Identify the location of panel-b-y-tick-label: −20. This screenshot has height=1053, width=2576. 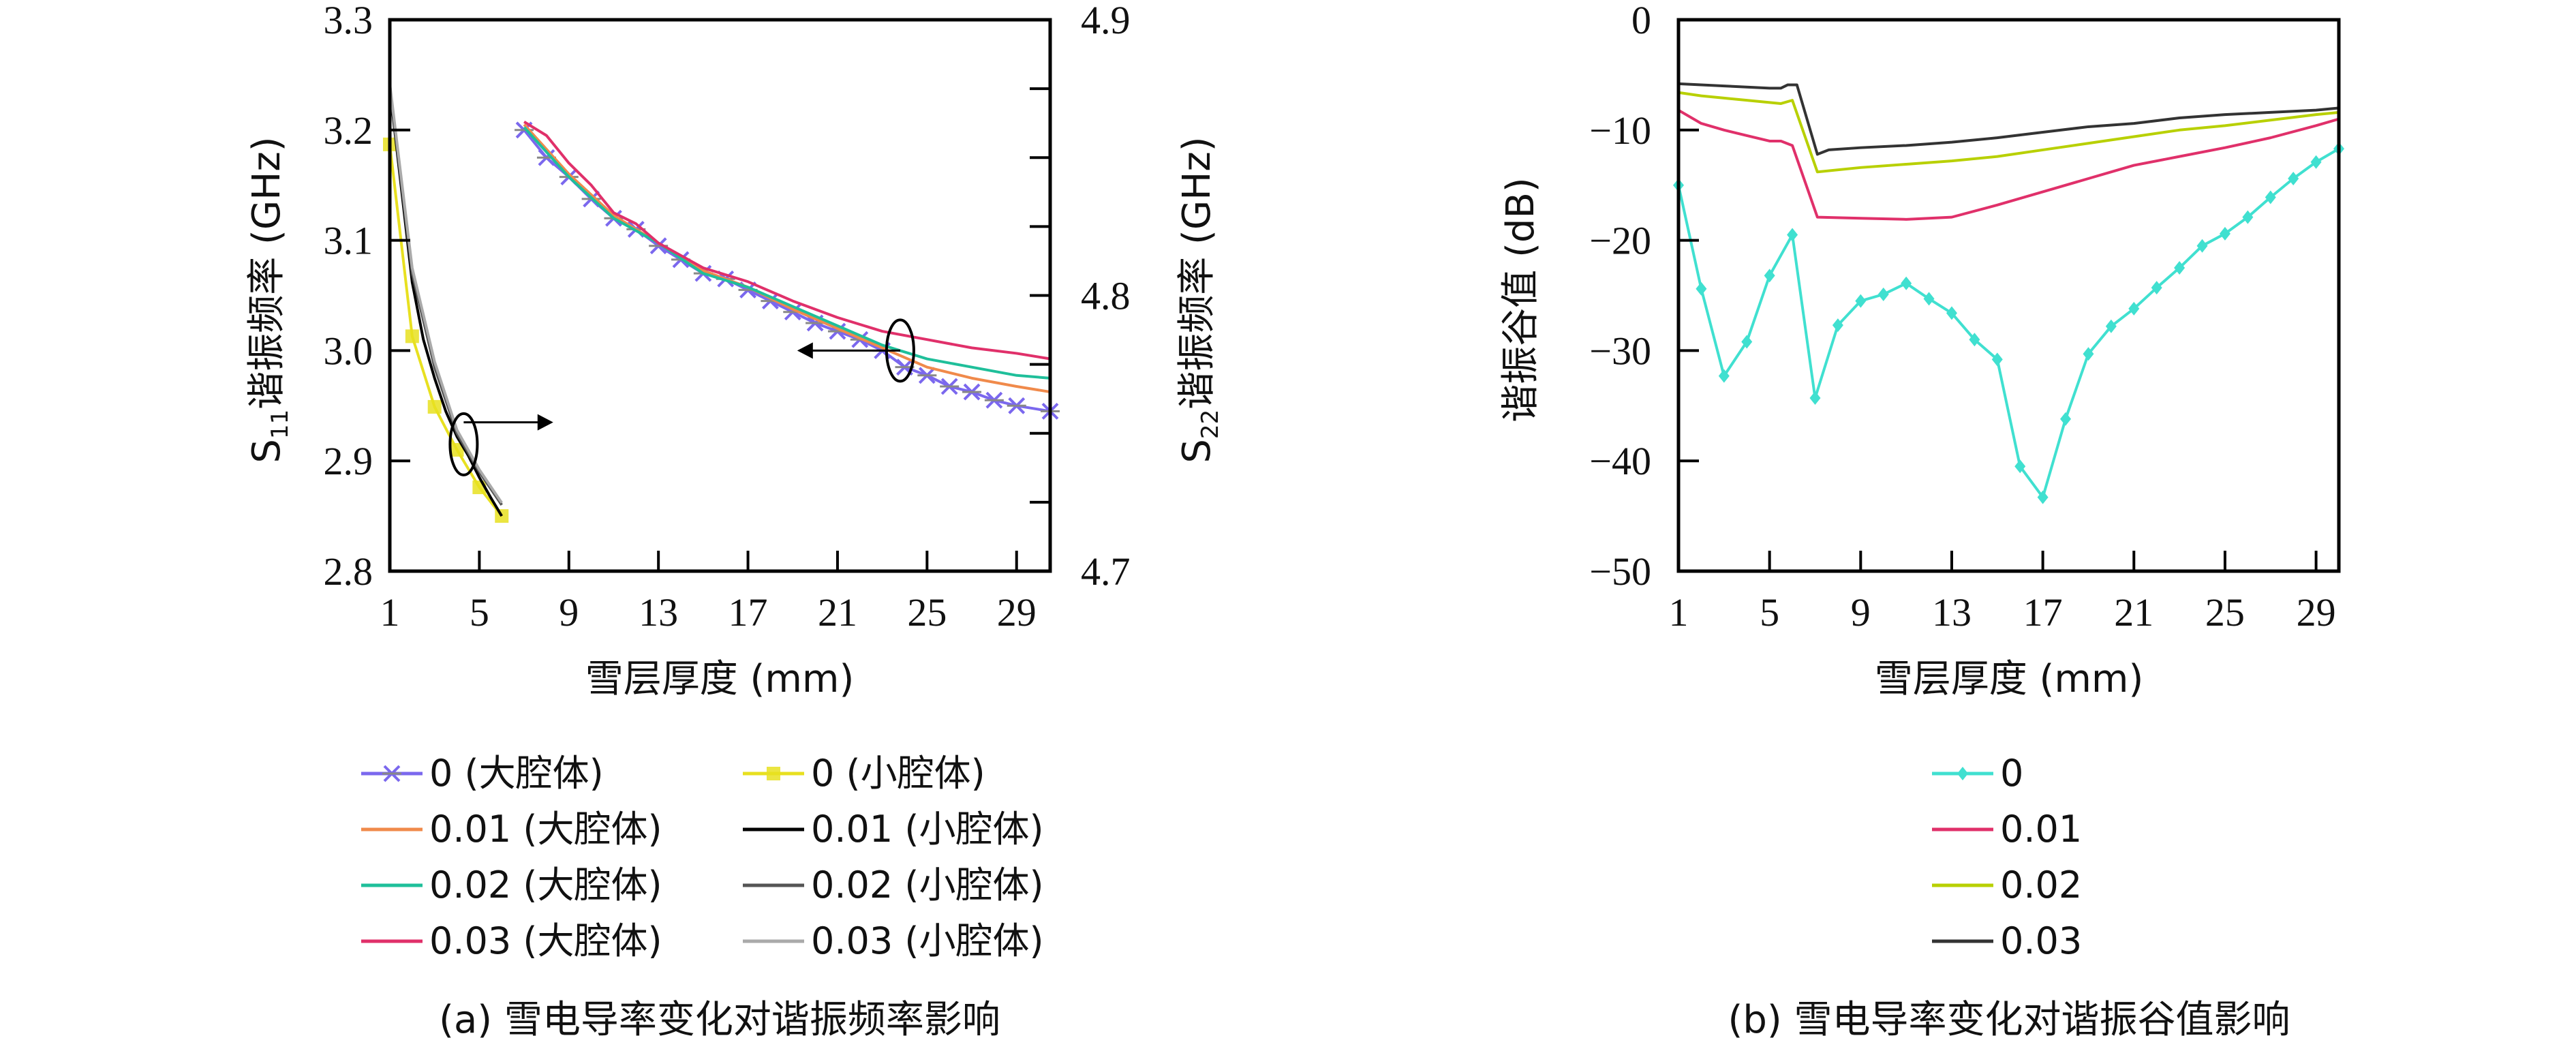
(1620, 241).